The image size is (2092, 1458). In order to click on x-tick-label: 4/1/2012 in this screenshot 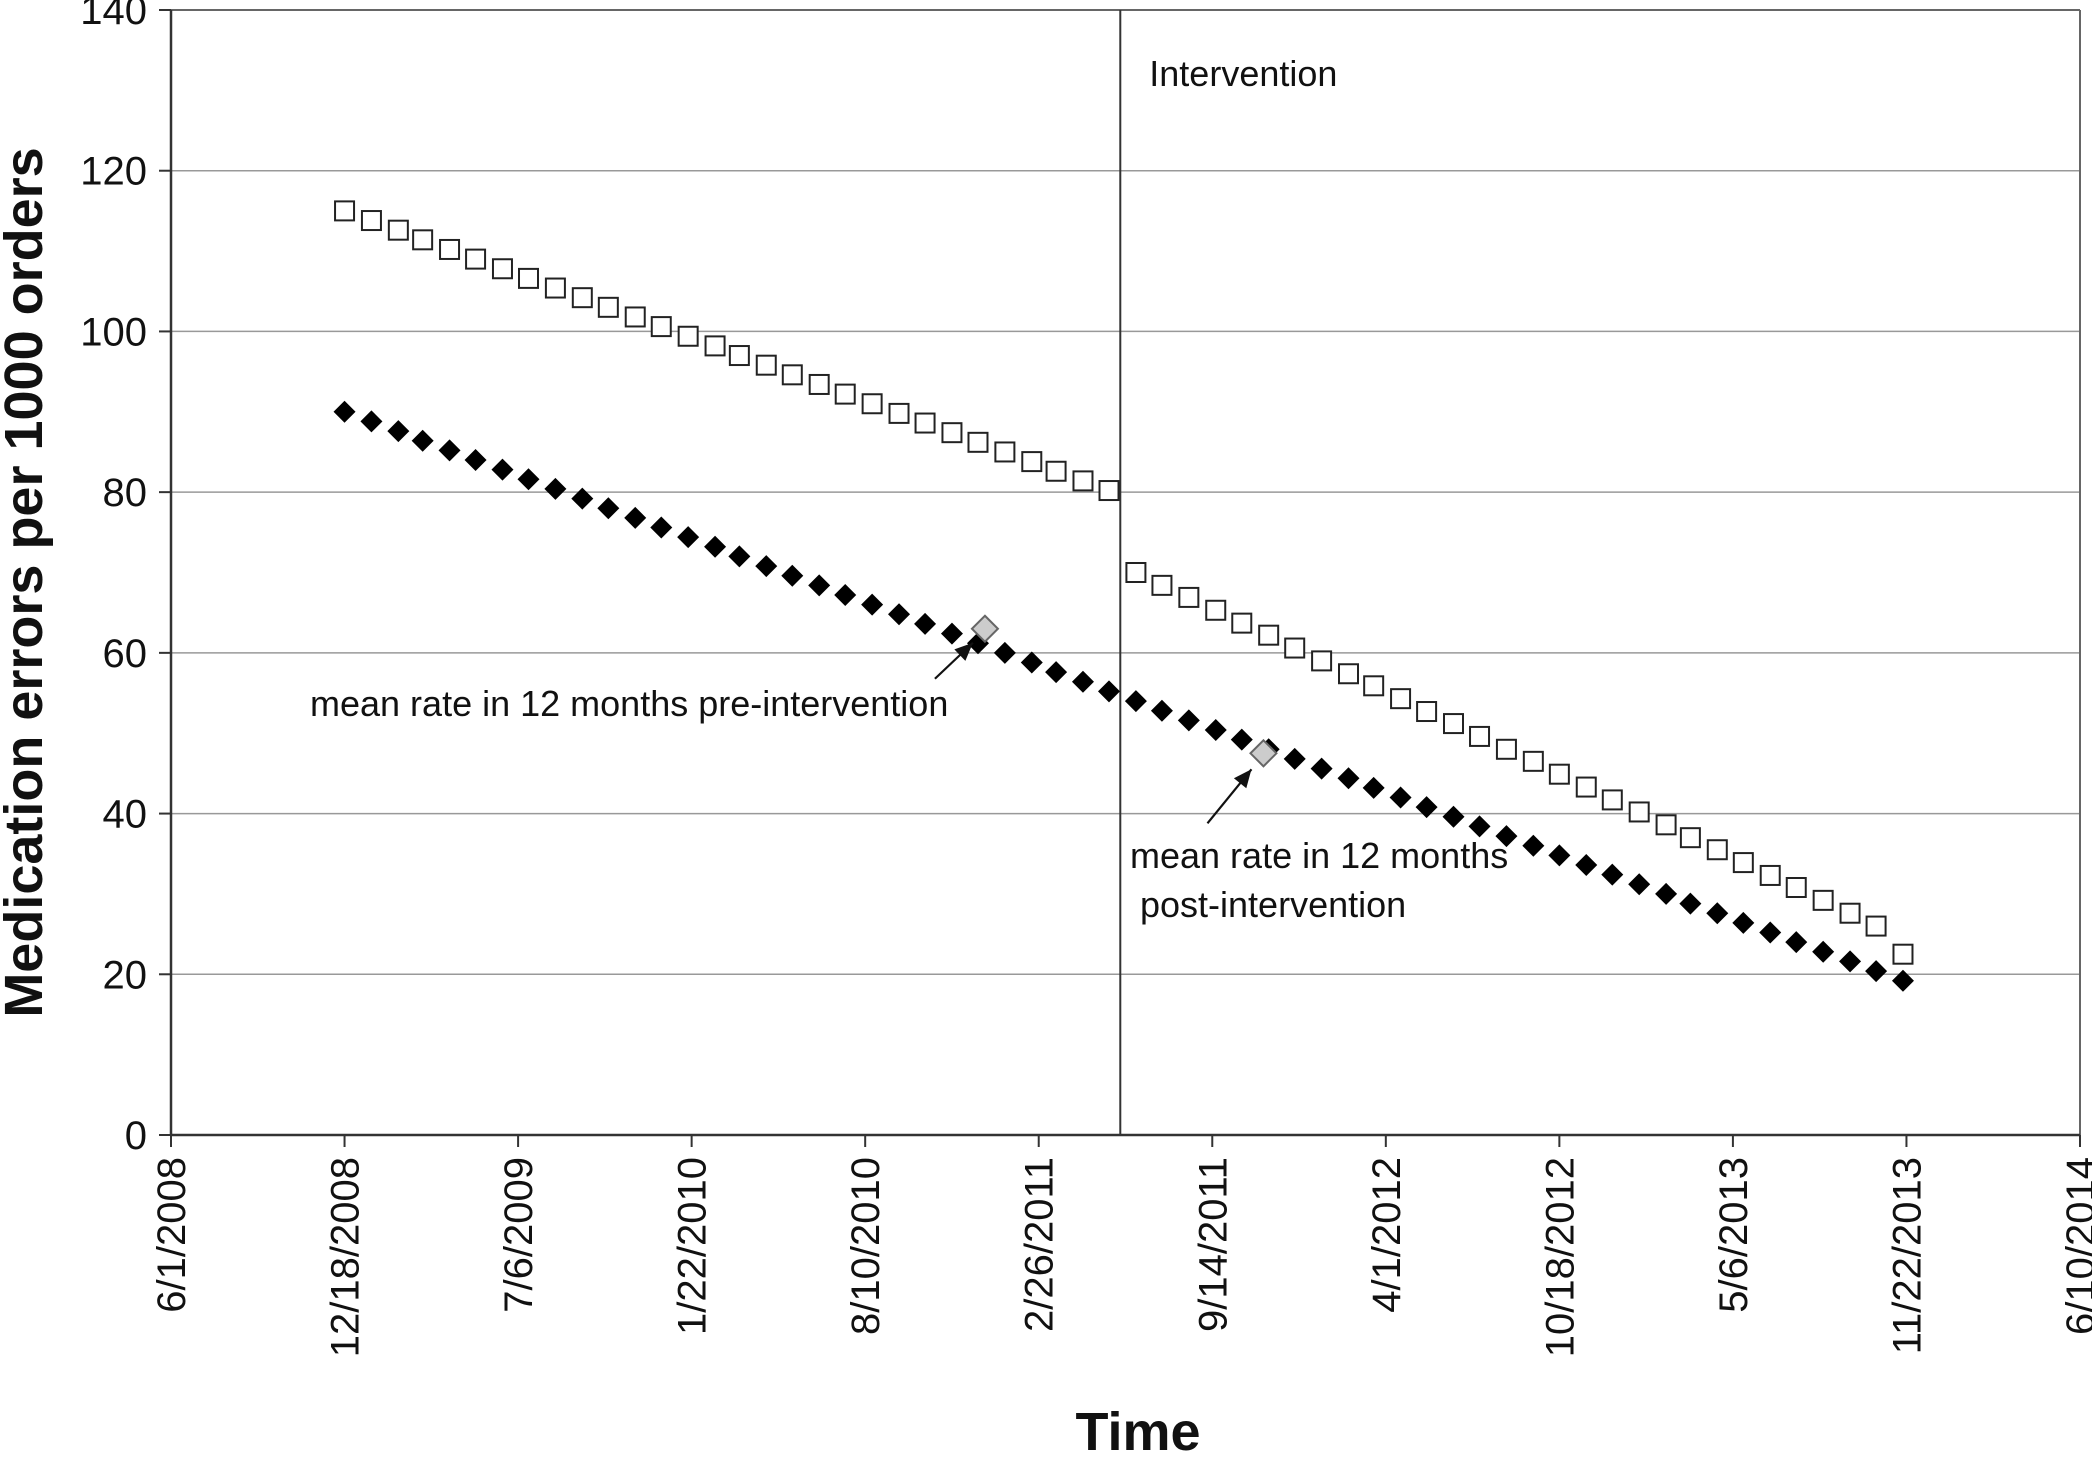, I will do `click(1387, 1235)`.